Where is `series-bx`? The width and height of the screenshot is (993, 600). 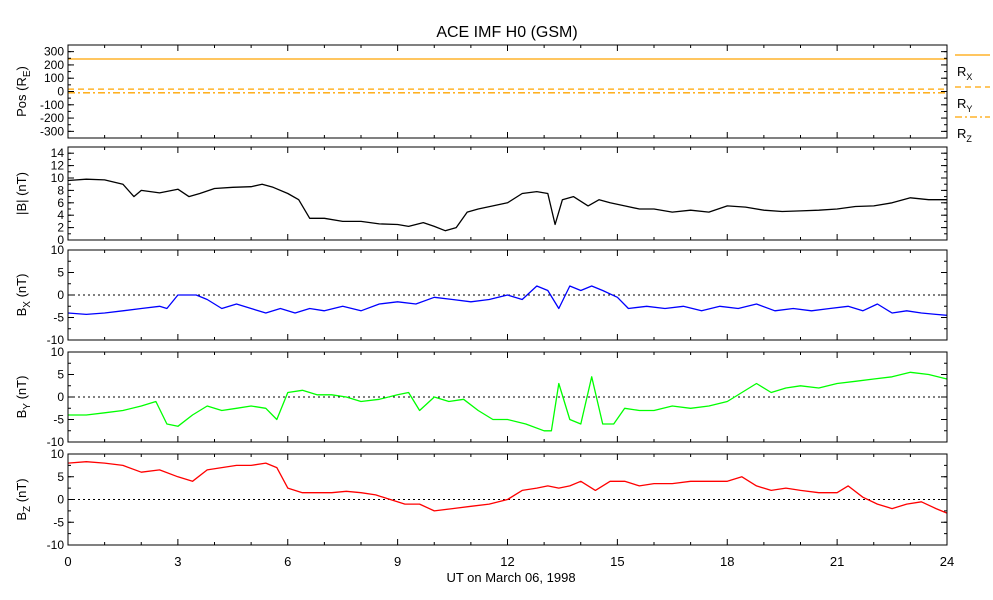
series-bx is located at coordinates (507, 300).